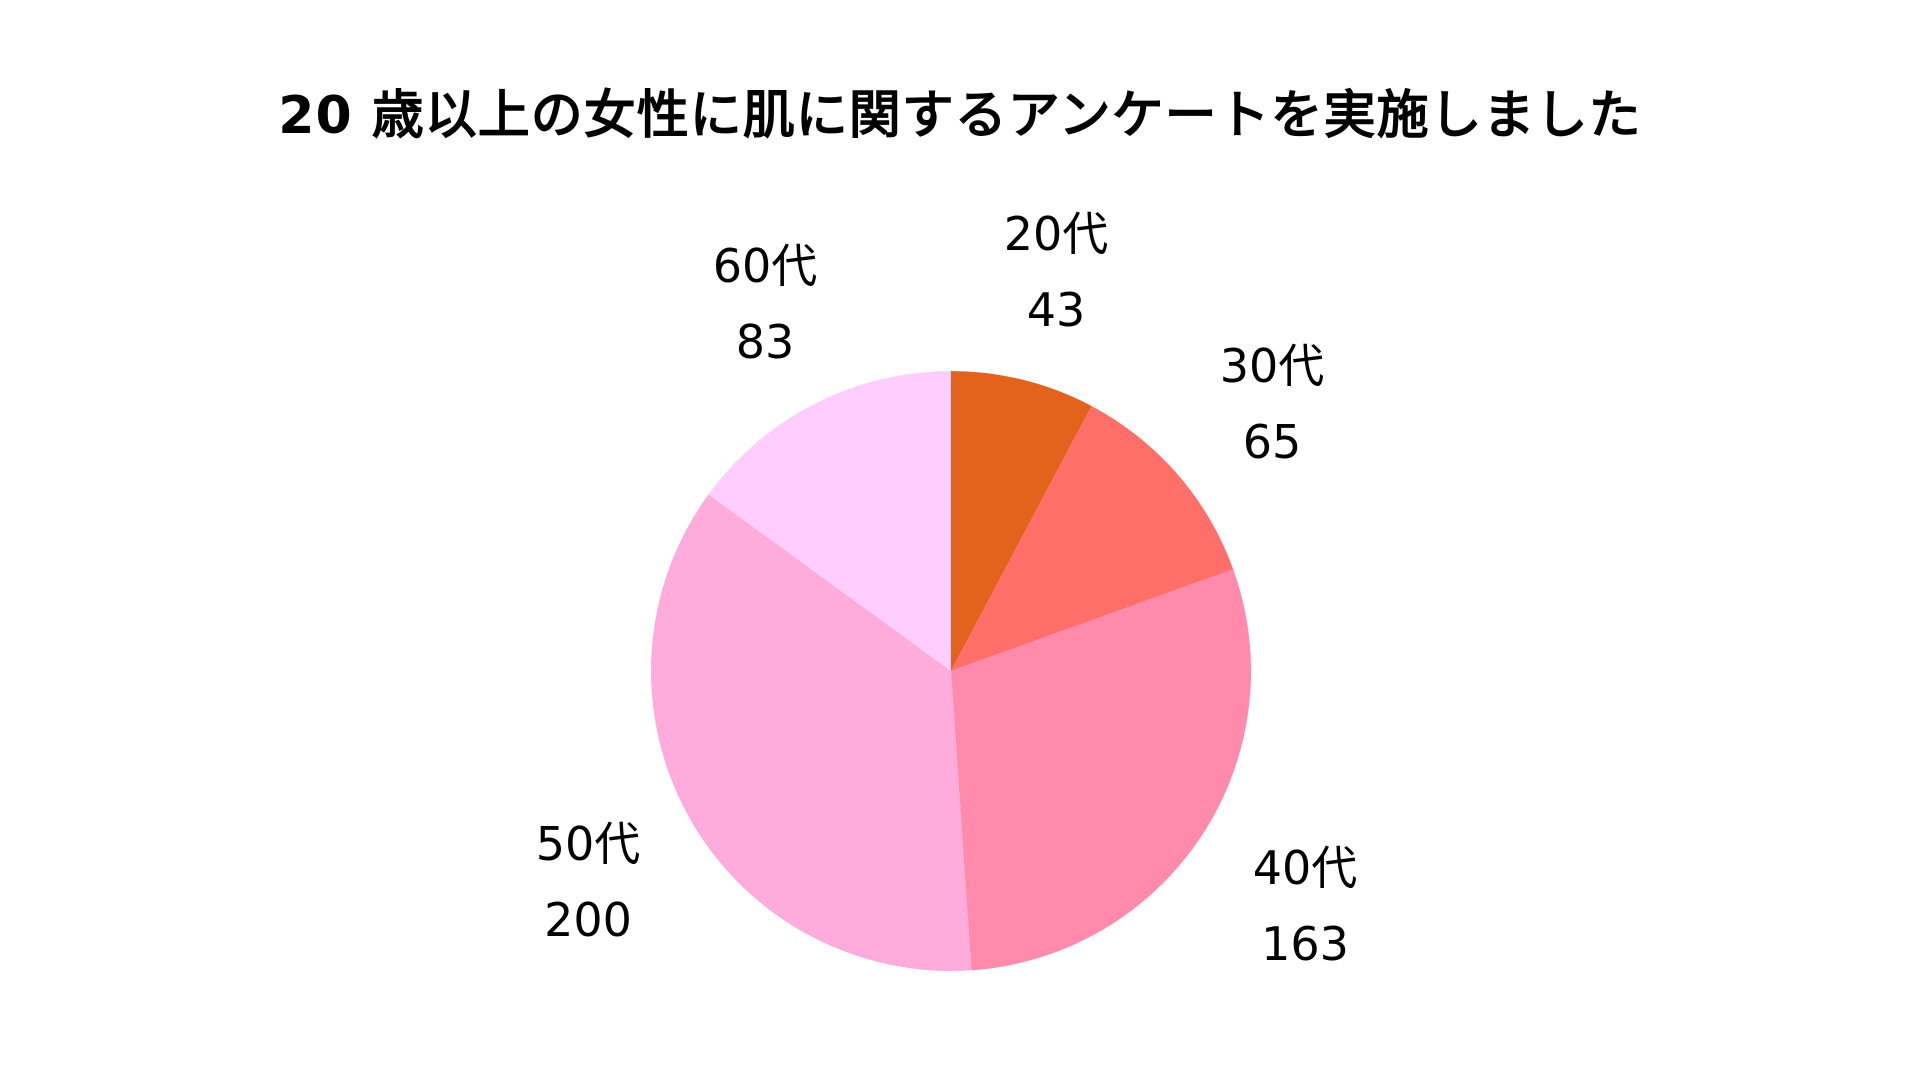 The width and height of the screenshot is (1920, 1080). What do you see at coordinates (1305, 868) in the screenshot?
I see `slice-label-name: 40代` at bounding box center [1305, 868].